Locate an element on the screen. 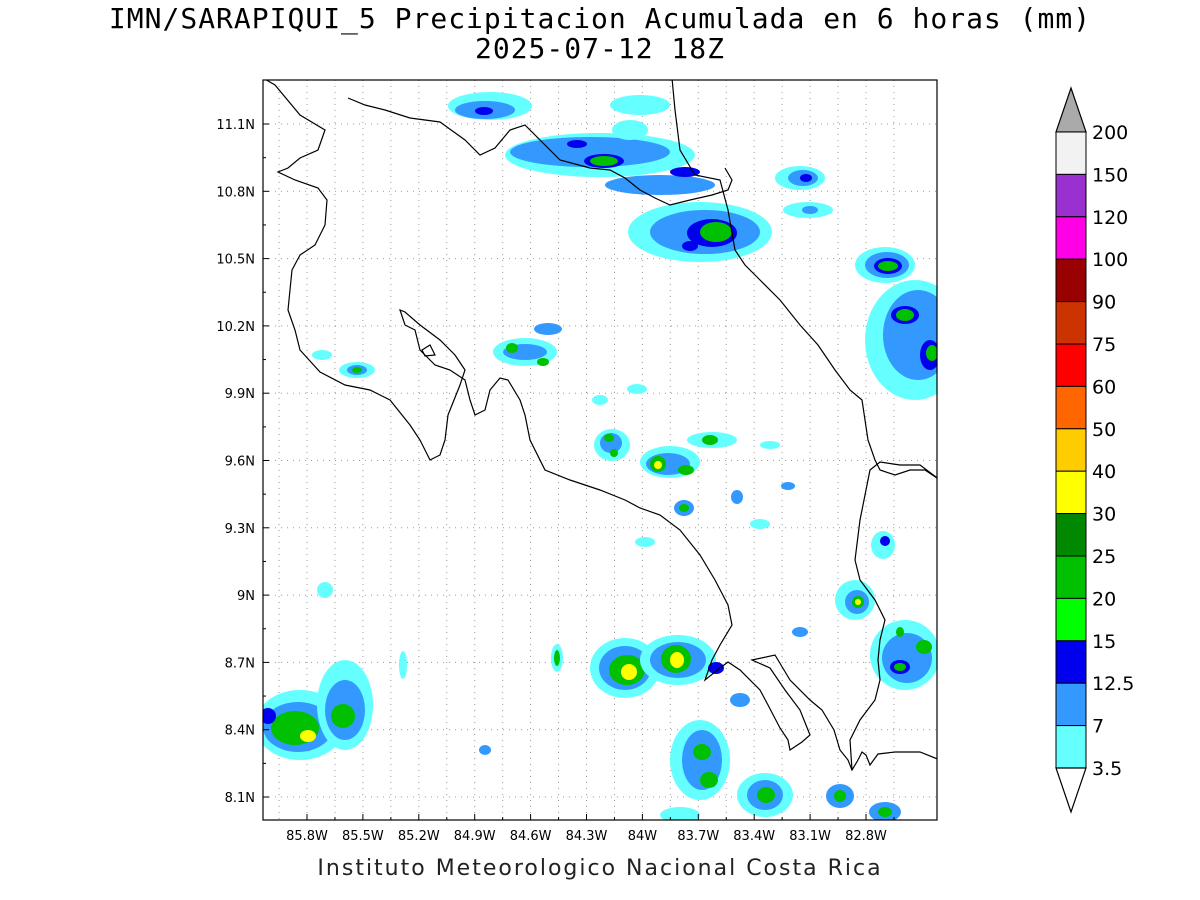 This screenshot has width=1200, height=900. colorbar-label: 40 is located at coordinates (1104, 472).